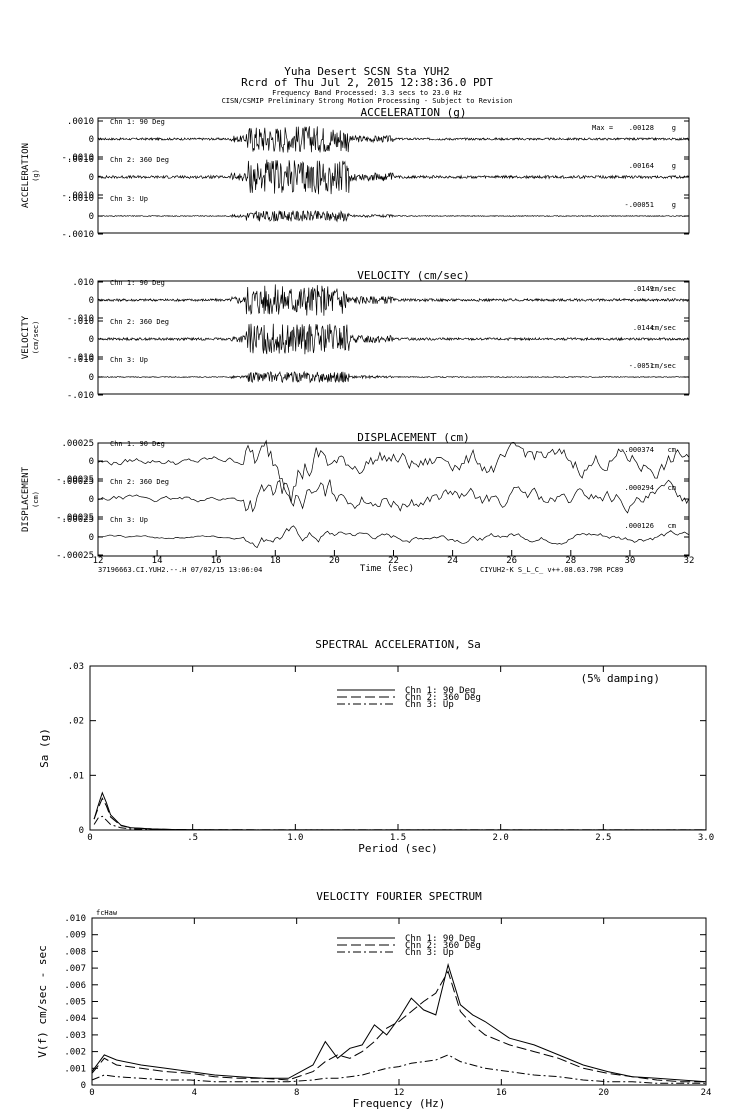 This screenshot has height=1115, width=739. I want to click on time-tick-label: 20, so click(334, 561).